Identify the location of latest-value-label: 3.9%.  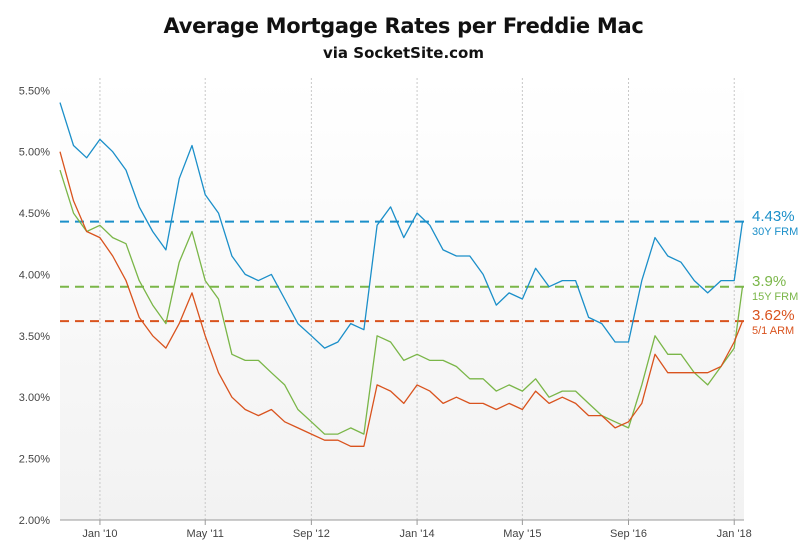
(769, 281).